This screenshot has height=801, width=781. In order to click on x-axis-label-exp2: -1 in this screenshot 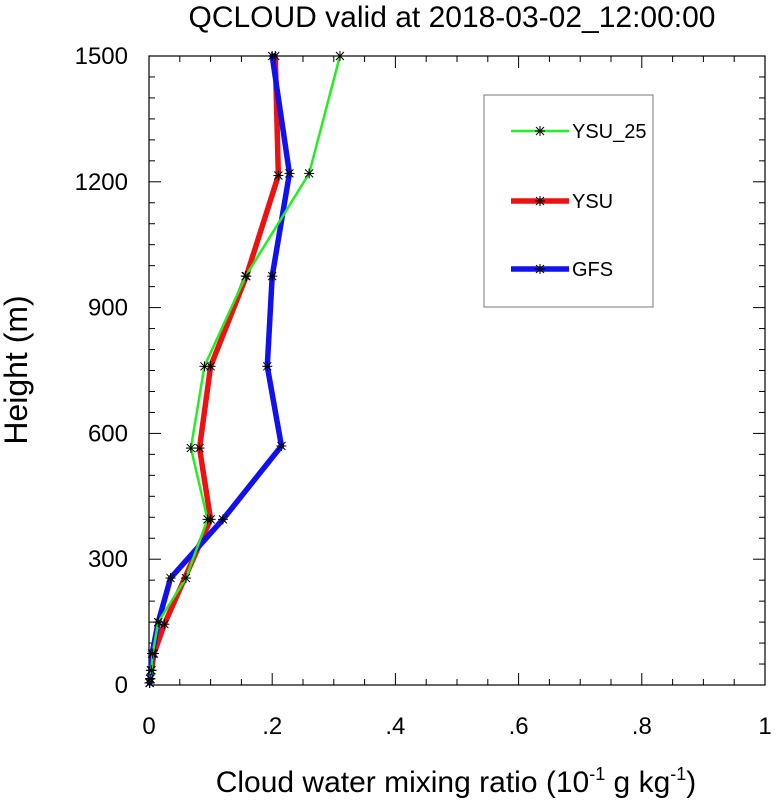, I will do `click(678, 774)`.